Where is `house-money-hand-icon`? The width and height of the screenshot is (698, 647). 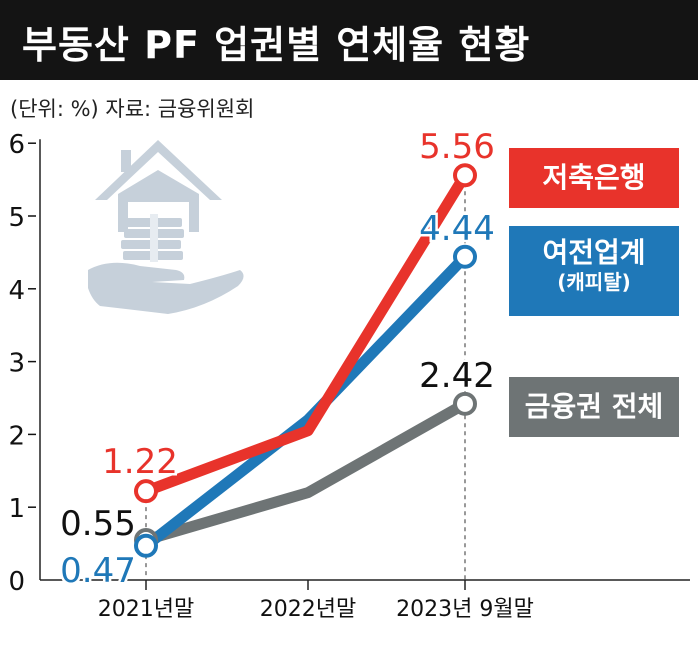 house-money-hand-icon is located at coordinates (166, 227).